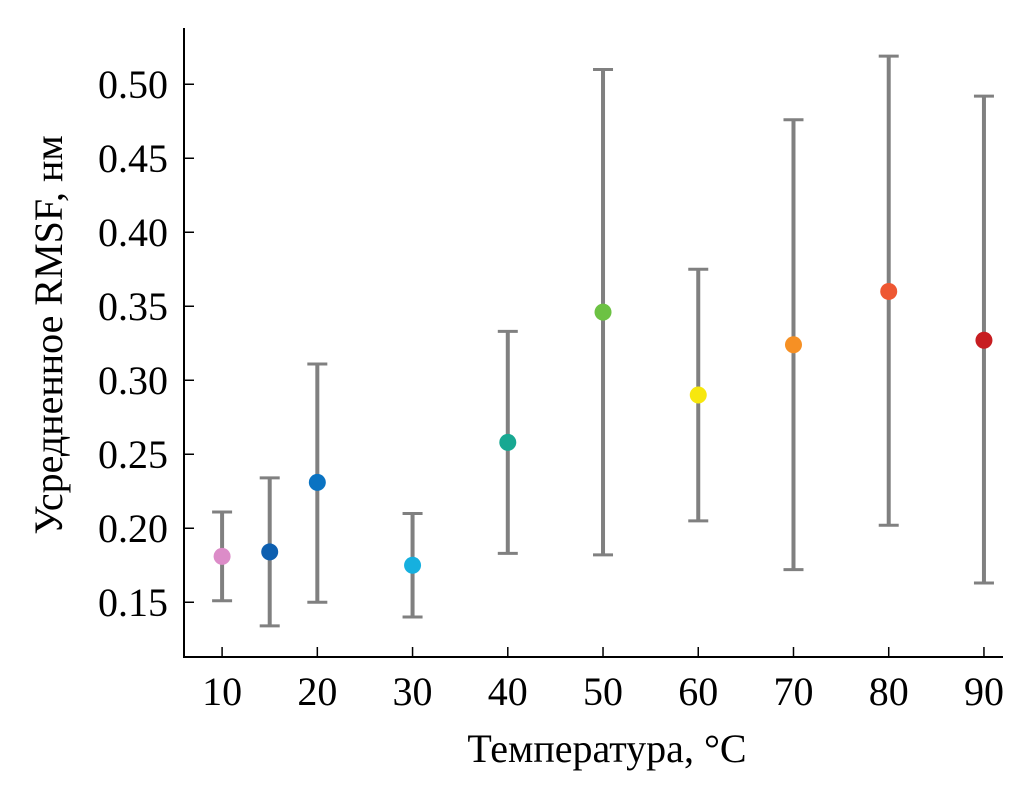  What do you see at coordinates (793, 691) in the screenshot?
I see `x-tick-label: 70` at bounding box center [793, 691].